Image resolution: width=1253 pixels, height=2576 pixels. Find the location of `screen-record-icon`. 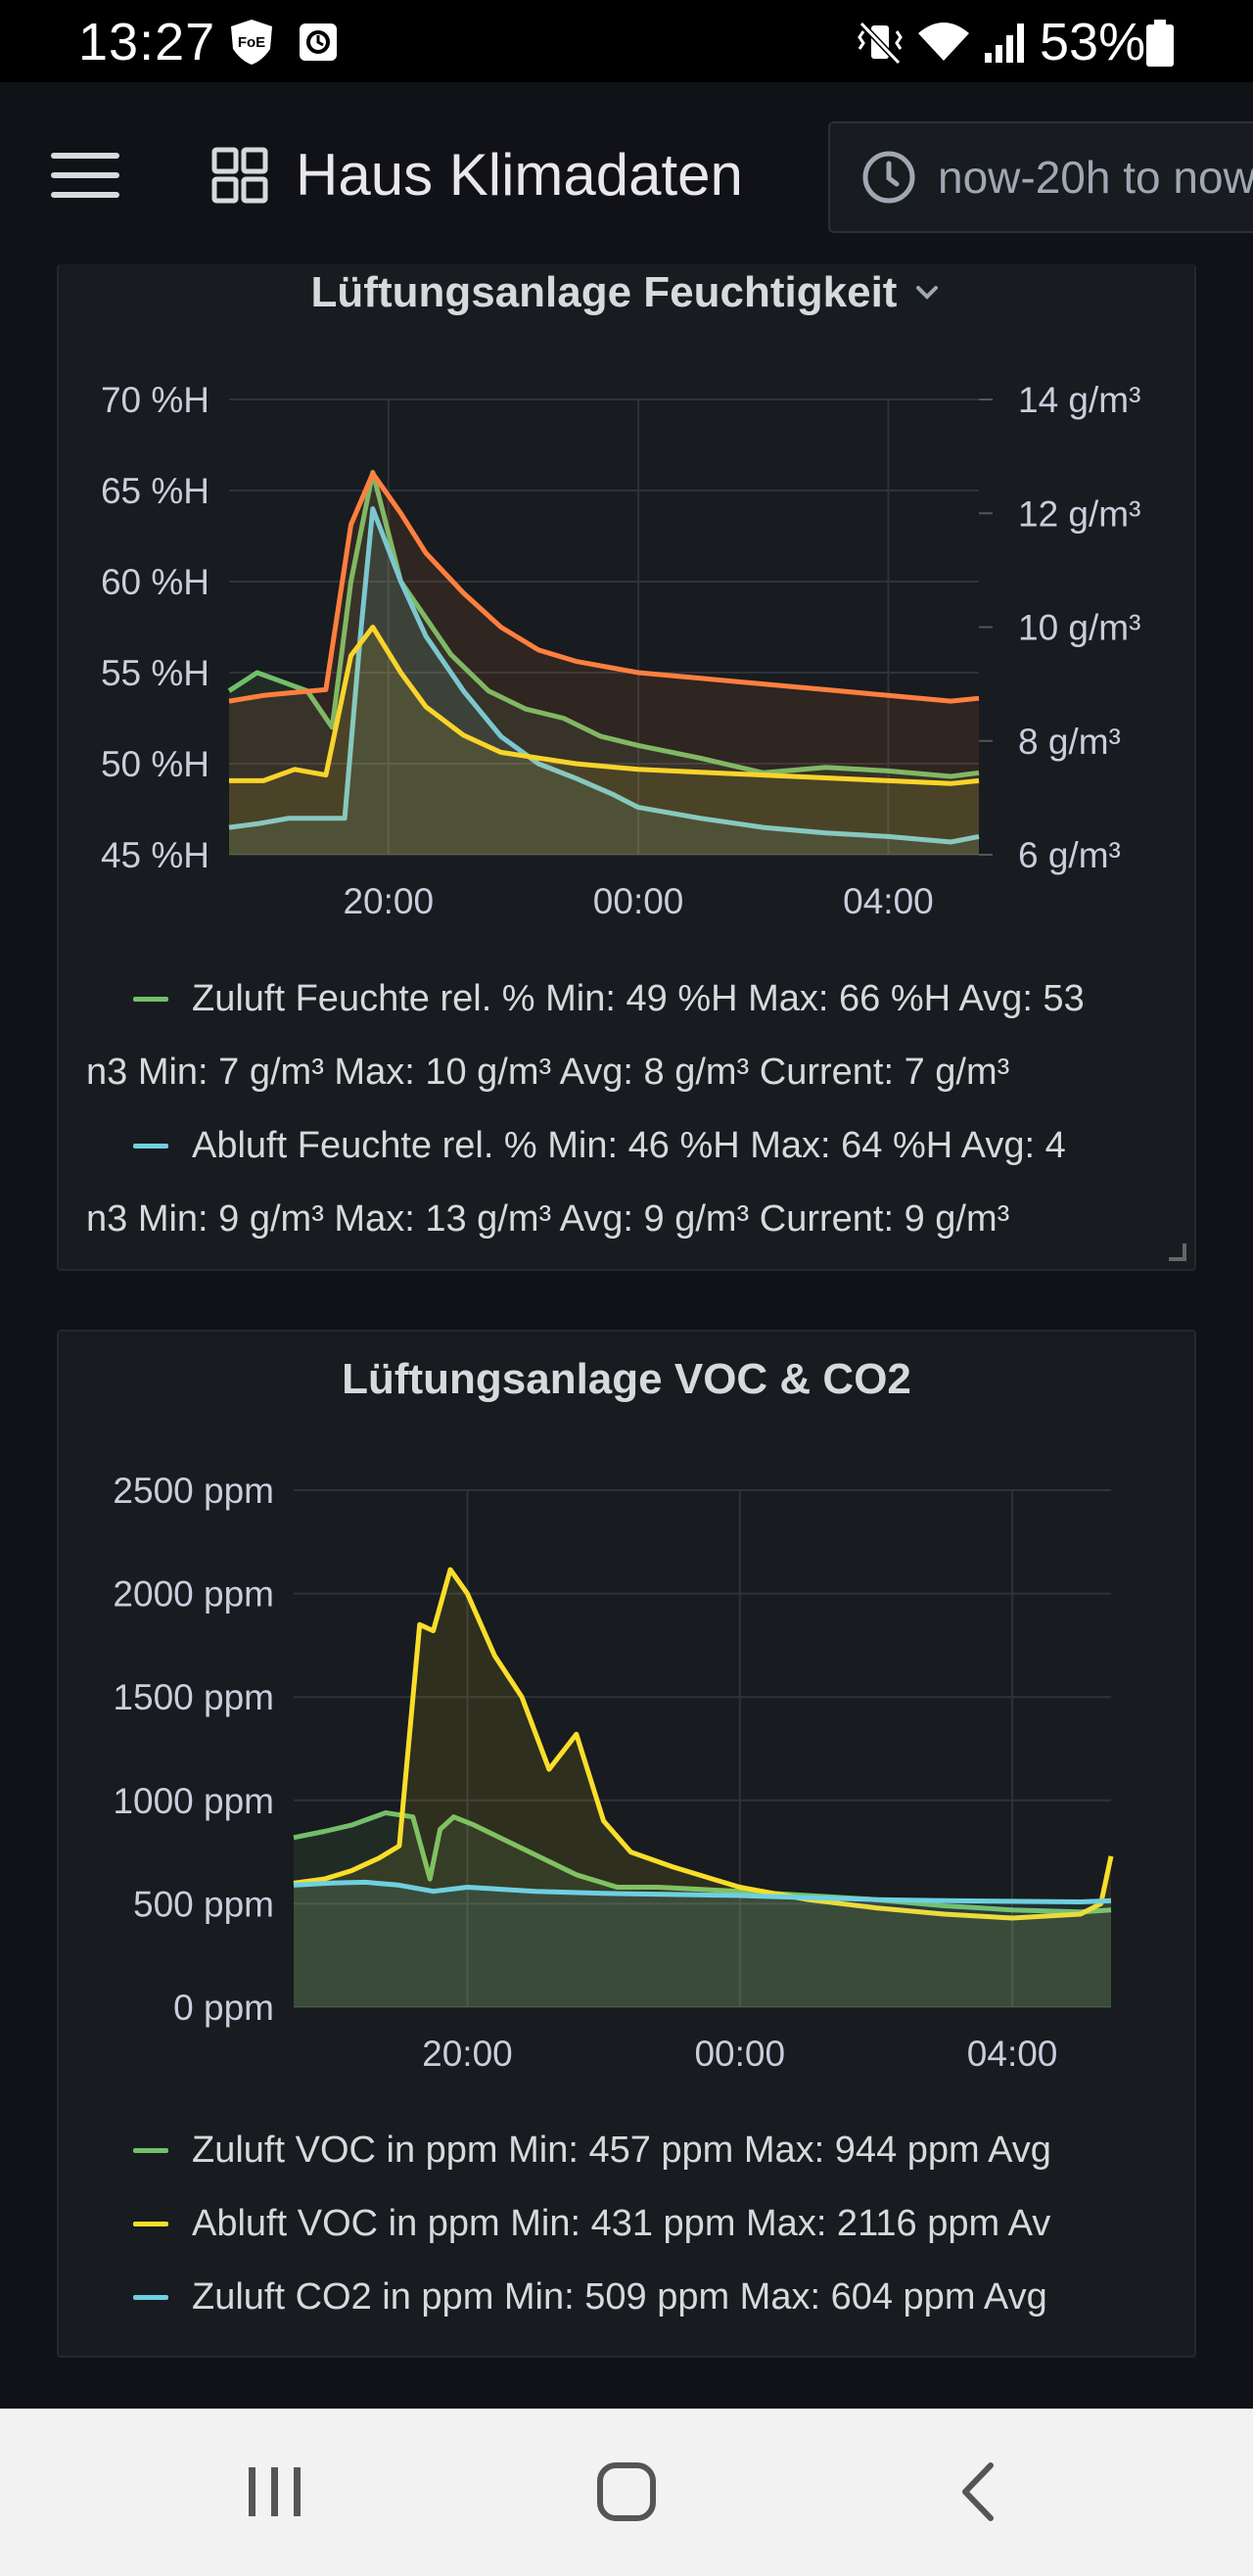

screen-record-icon is located at coordinates (318, 42).